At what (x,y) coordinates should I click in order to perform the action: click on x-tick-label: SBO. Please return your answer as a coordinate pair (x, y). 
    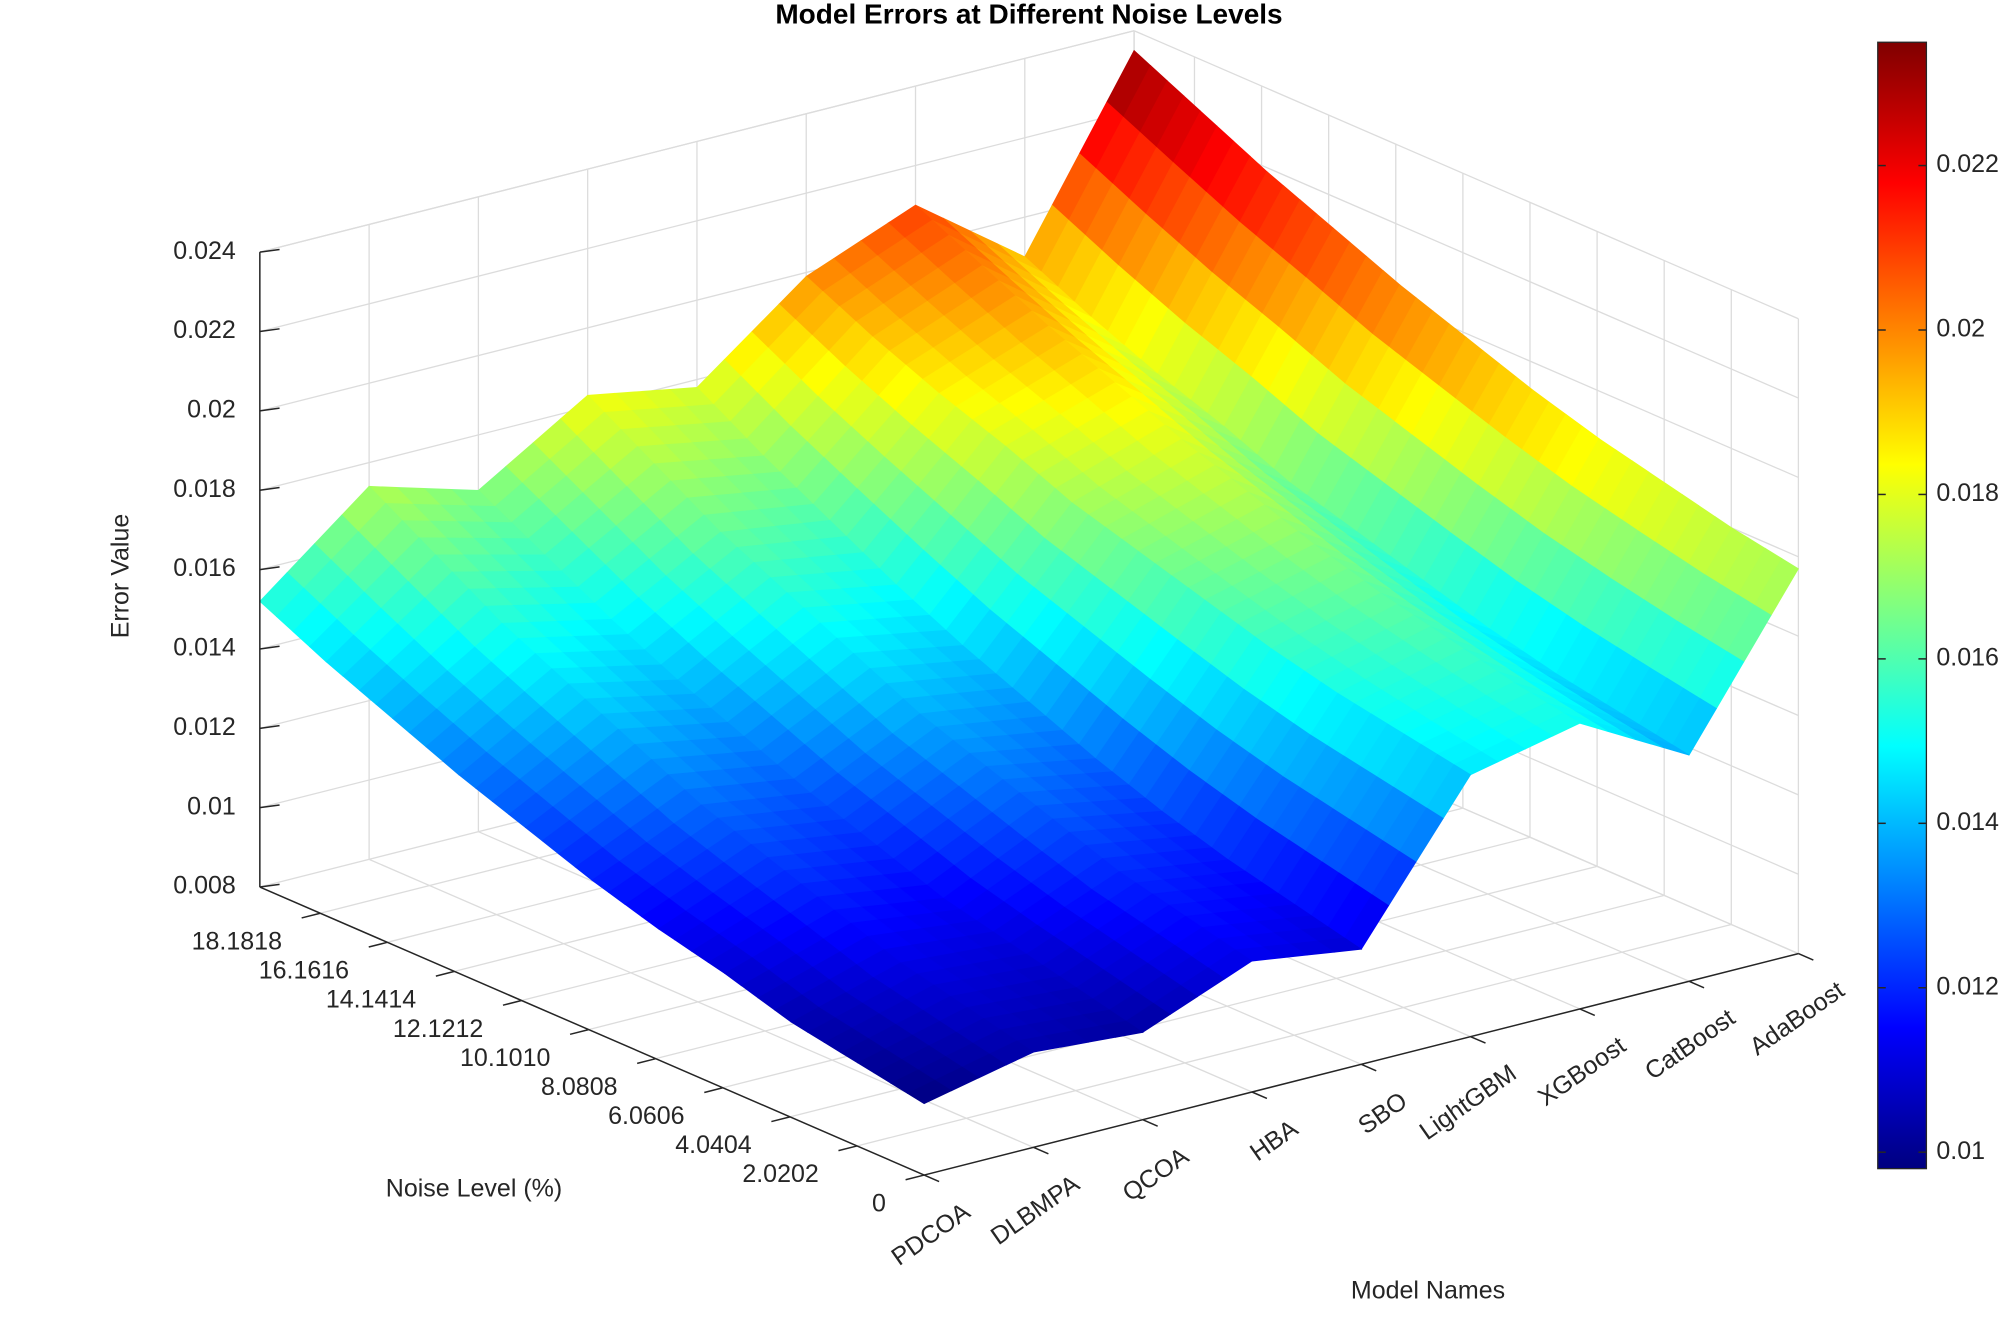
    Looking at the image, I should click on (1382, 1113).